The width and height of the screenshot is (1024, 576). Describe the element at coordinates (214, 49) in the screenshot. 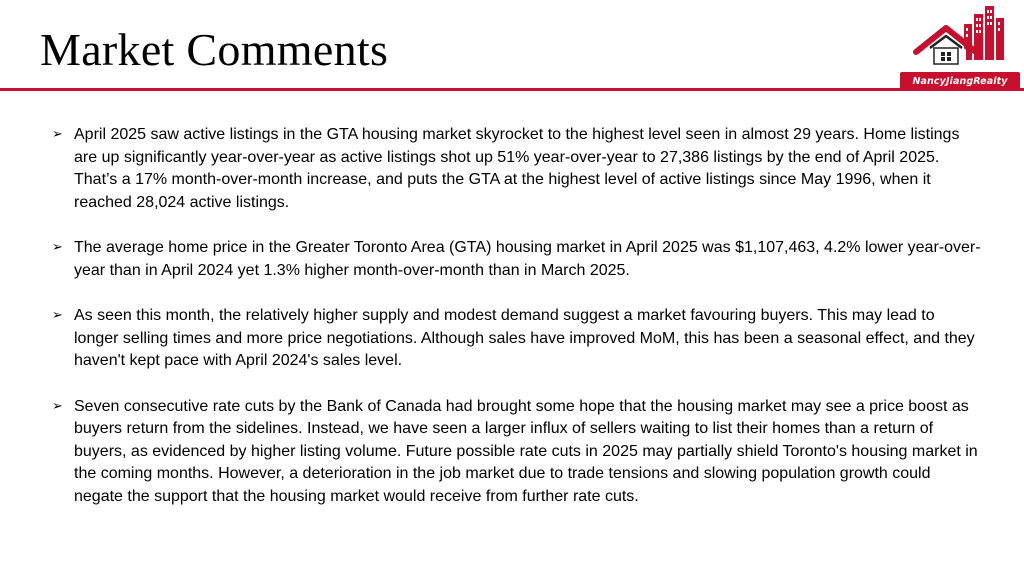

I see `page-title: Market Comments` at that location.